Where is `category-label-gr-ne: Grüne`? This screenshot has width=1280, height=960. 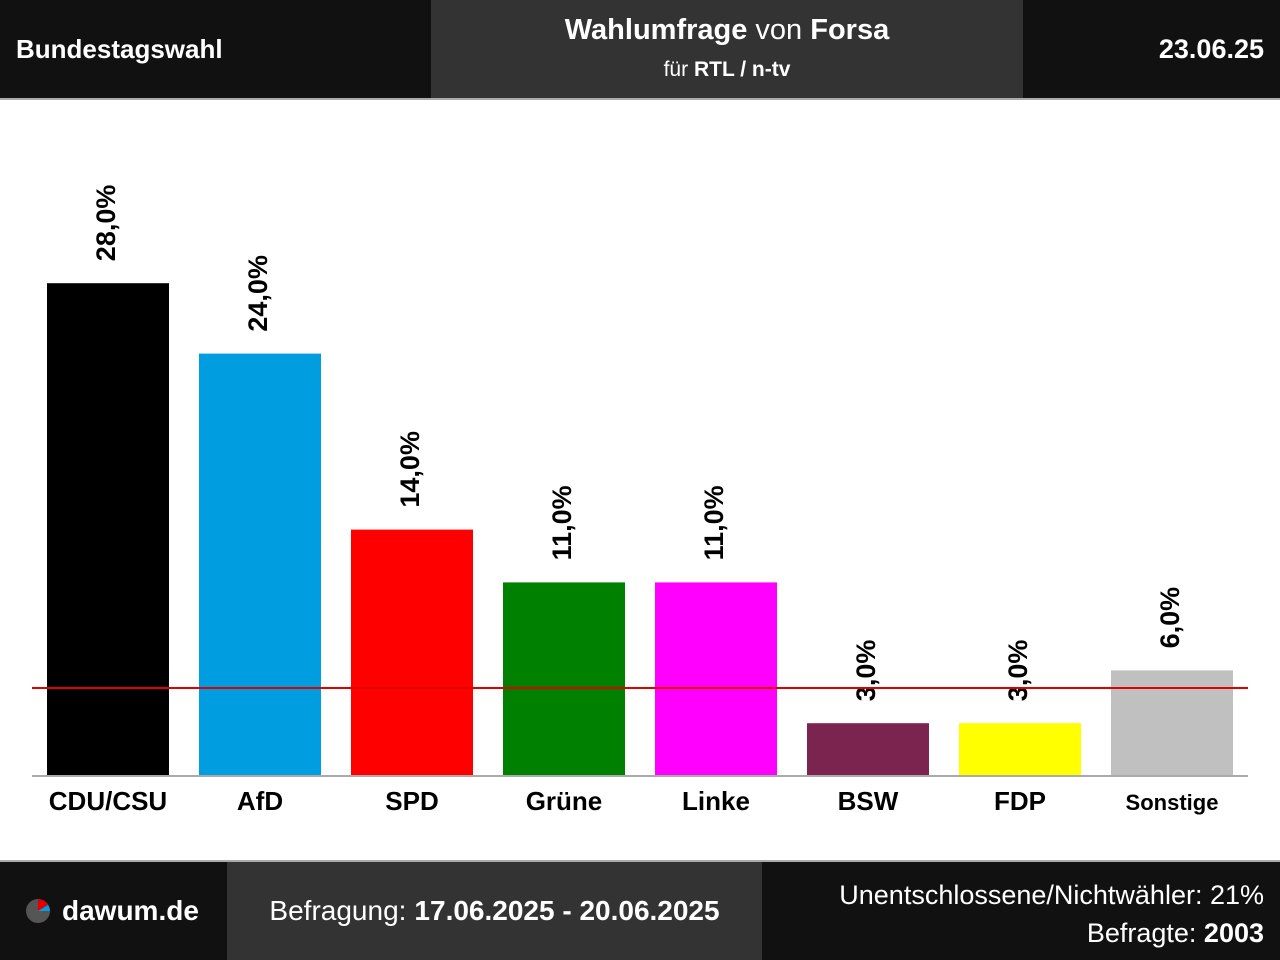 category-label-gr-ne: Grüne is located at coordinates (564, 801).